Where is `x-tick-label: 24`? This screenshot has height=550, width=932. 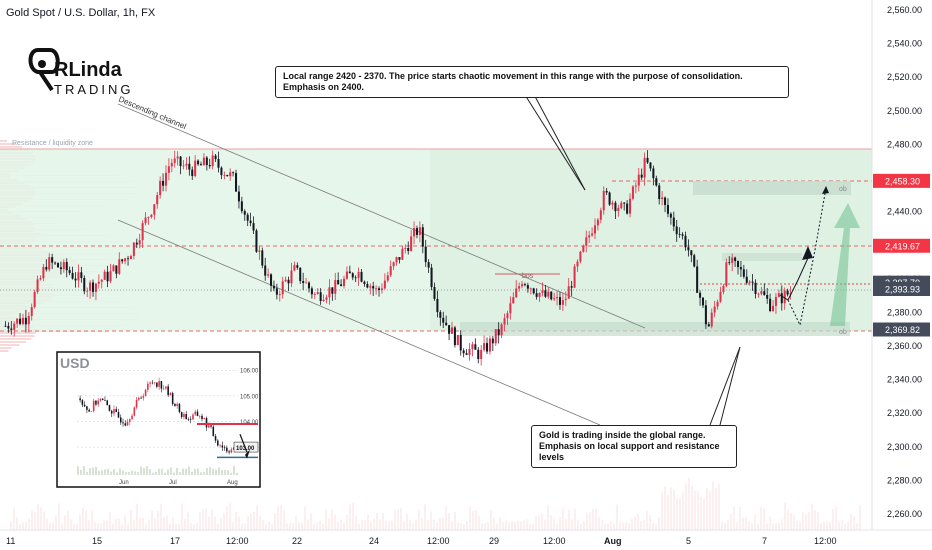
x-tick-label: 24 is located at coordinates (374, 541).